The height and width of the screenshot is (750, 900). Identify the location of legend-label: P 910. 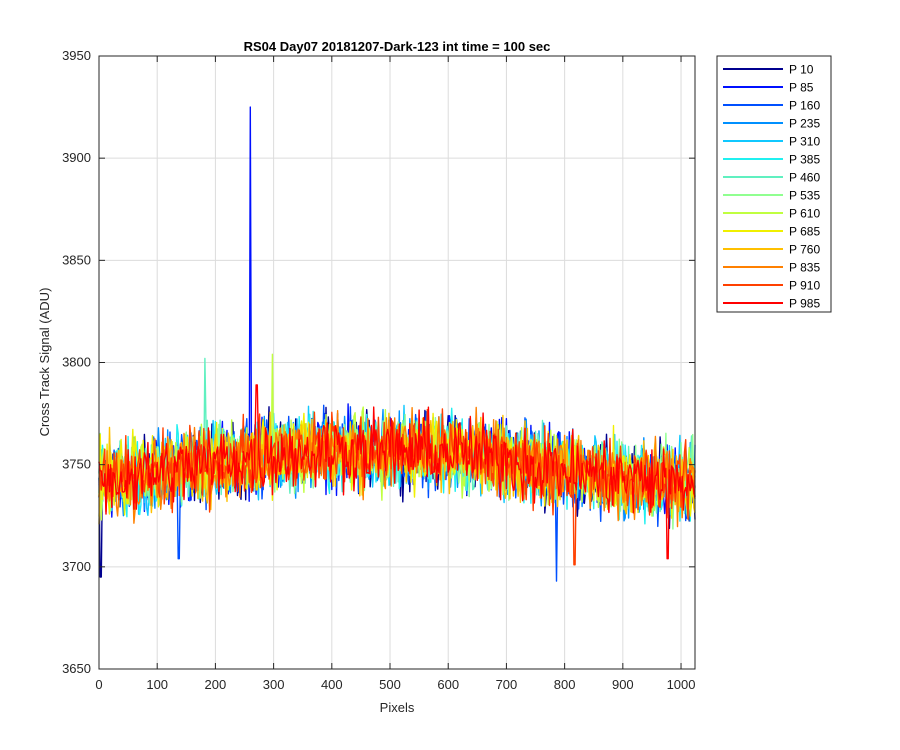
(804, 286).